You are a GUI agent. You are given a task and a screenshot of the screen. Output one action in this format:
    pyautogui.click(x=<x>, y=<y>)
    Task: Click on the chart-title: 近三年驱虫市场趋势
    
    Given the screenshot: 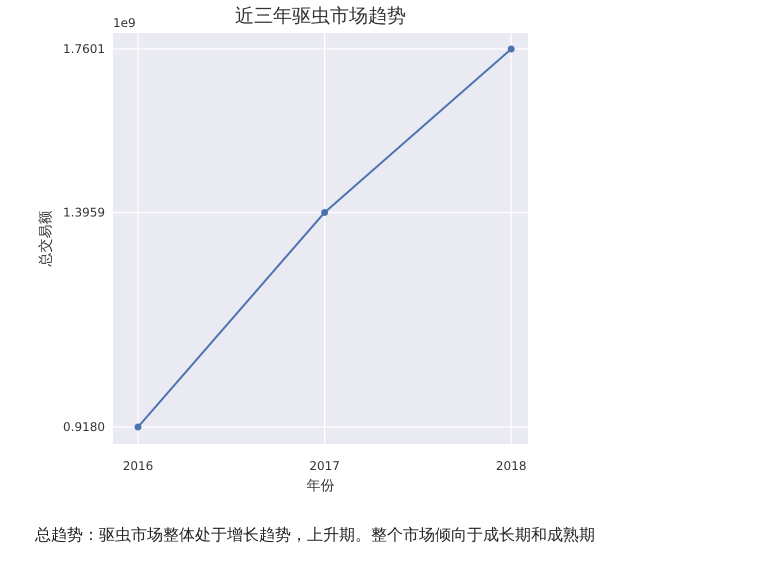 What is the action you would take?
    pyautogui.click(x=320, y=16)
    